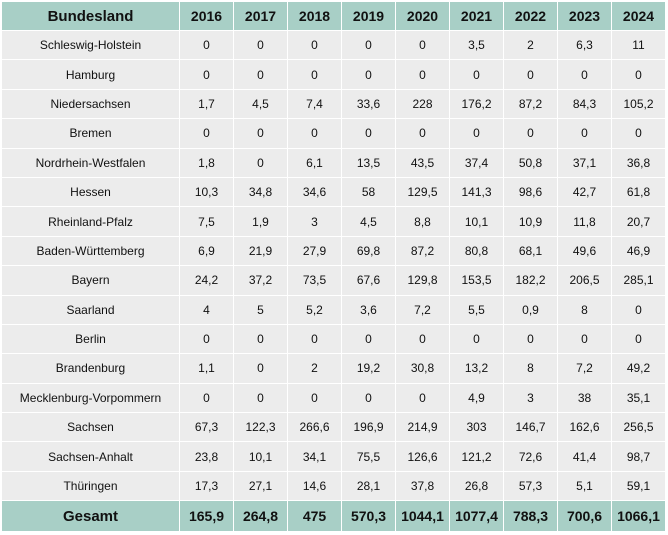 The image size is (668, 535). What do you see at coordinates (368, 104) in the screenshot?
I see `value-cell-2019: 33,6` at bounding box center [368, 104].